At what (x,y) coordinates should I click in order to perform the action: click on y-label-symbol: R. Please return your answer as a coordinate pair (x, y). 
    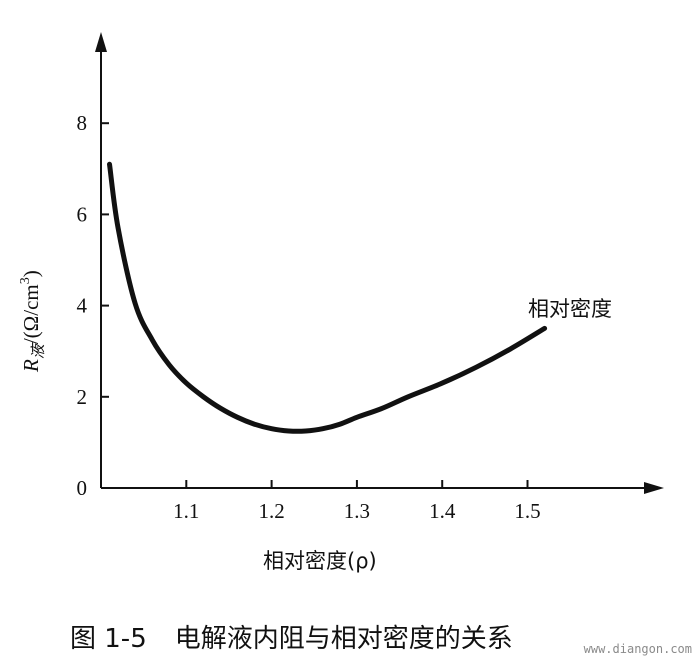
    Looking at the image, I should click on (31, 366).